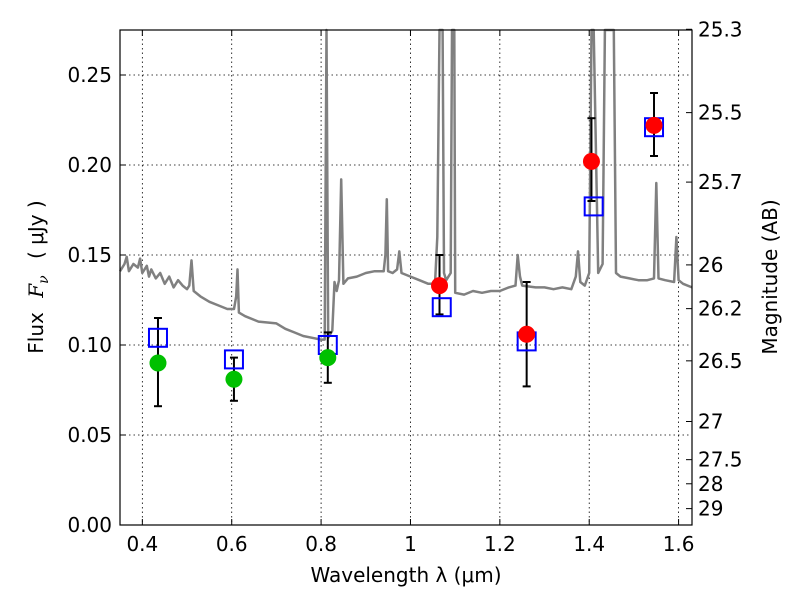 Image resolution: width=800 pixels, height=600 pixels. What do you see at coordinates (36, 229) in the screenshot?
I see `y-axis-title-unit: ( μJy )` at bounding box center [36, 229].